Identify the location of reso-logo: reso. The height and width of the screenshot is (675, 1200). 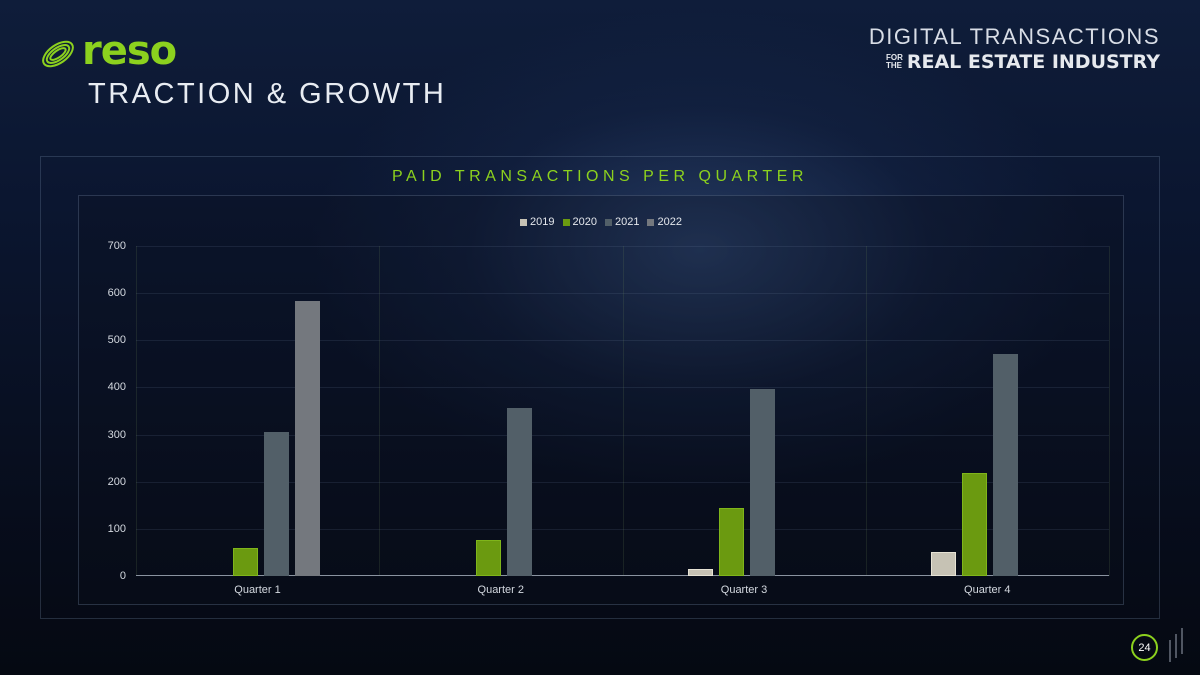
(107, 51).